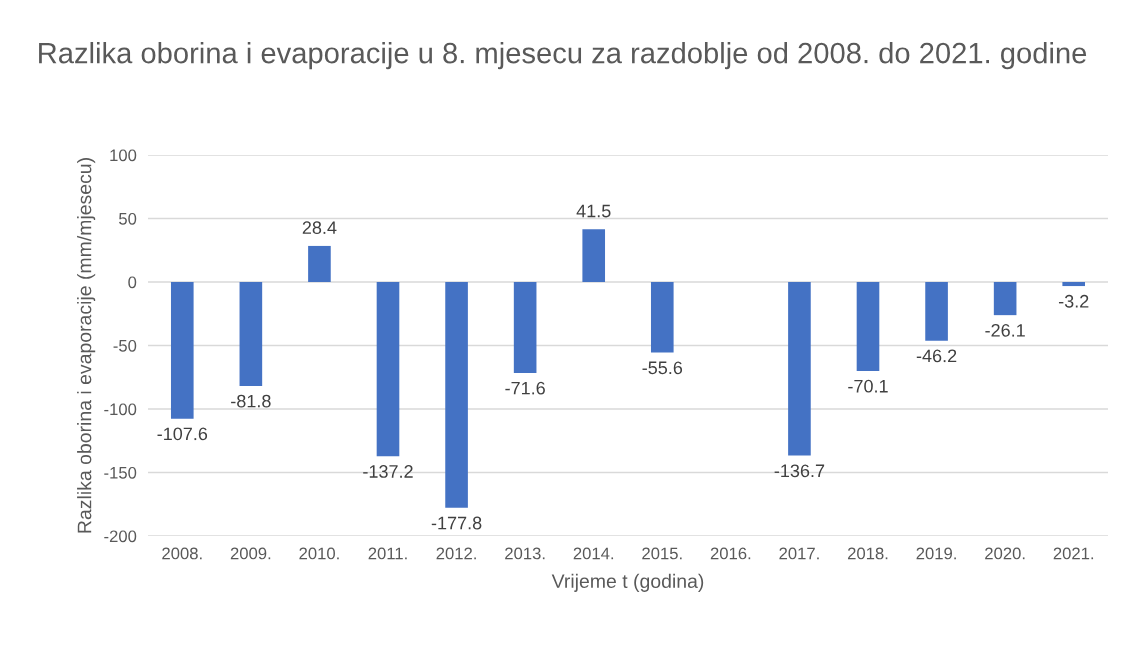 The image size is (1124, 646). I want to click on y-tick-label: 100, so click(123, 155).